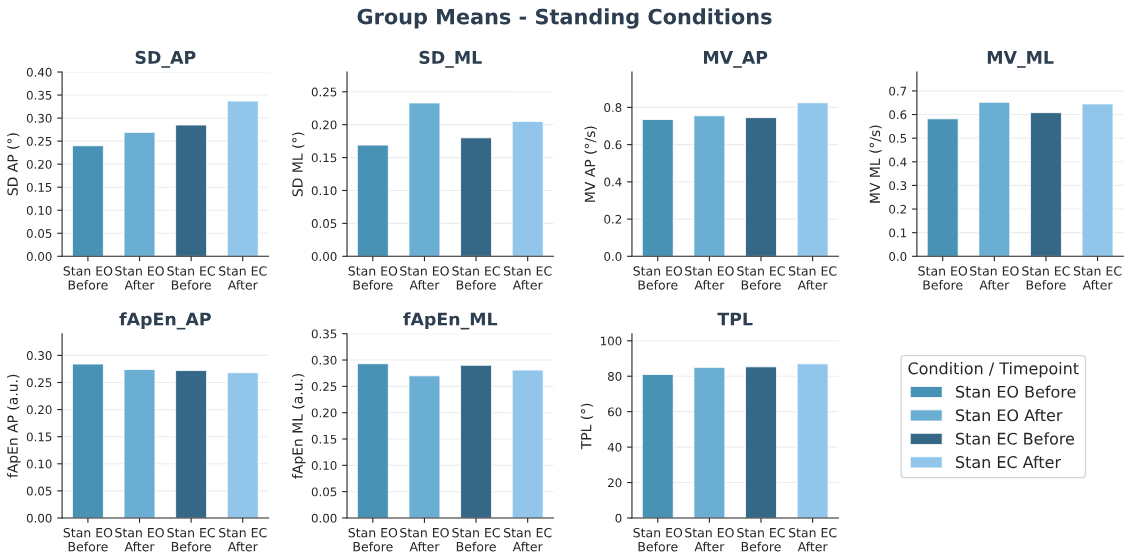 The image size is (1129, 554). What do you see at coordinates (615, 483) in the screenshot?
I see `y-tick-label: 20` at bounding box center [615, 483].